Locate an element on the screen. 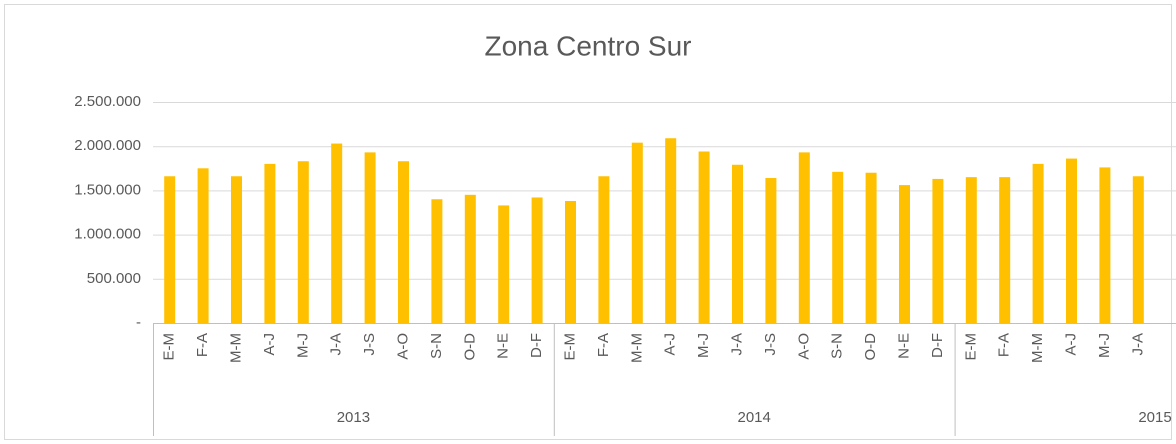  y-tick-label: 2.000.000 is located at coordinates (107, 145).